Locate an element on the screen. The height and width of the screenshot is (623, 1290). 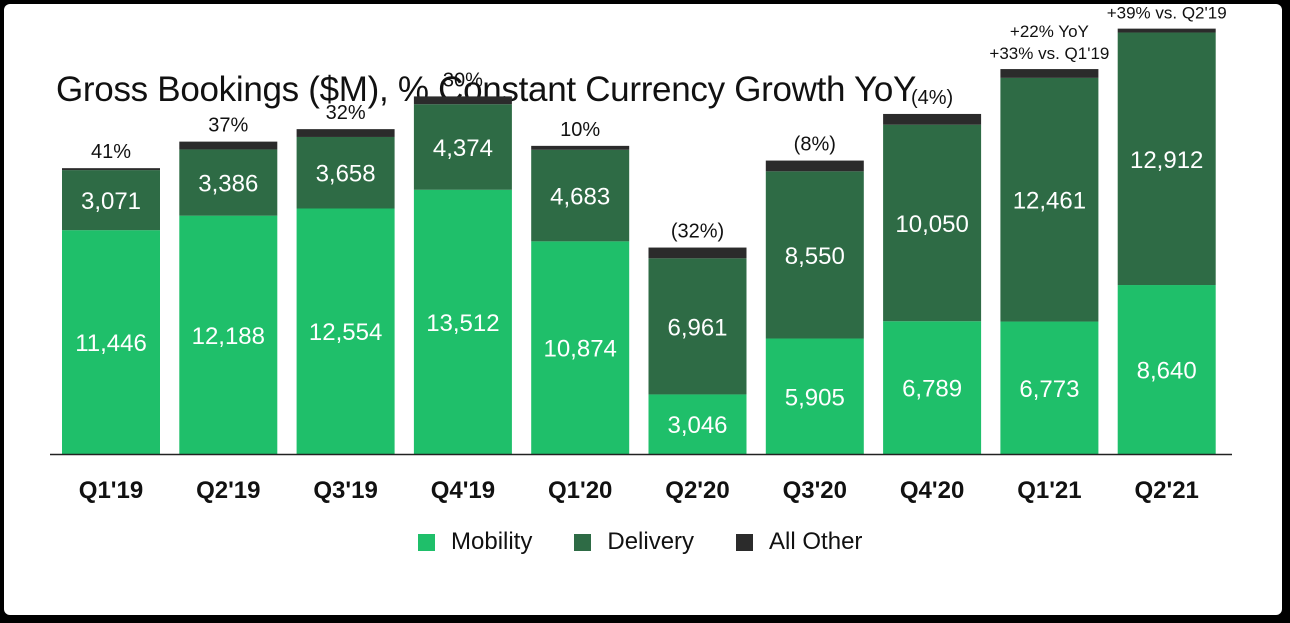
data-label-mobility-7: 5,905 is located at coordinates (815, 397).